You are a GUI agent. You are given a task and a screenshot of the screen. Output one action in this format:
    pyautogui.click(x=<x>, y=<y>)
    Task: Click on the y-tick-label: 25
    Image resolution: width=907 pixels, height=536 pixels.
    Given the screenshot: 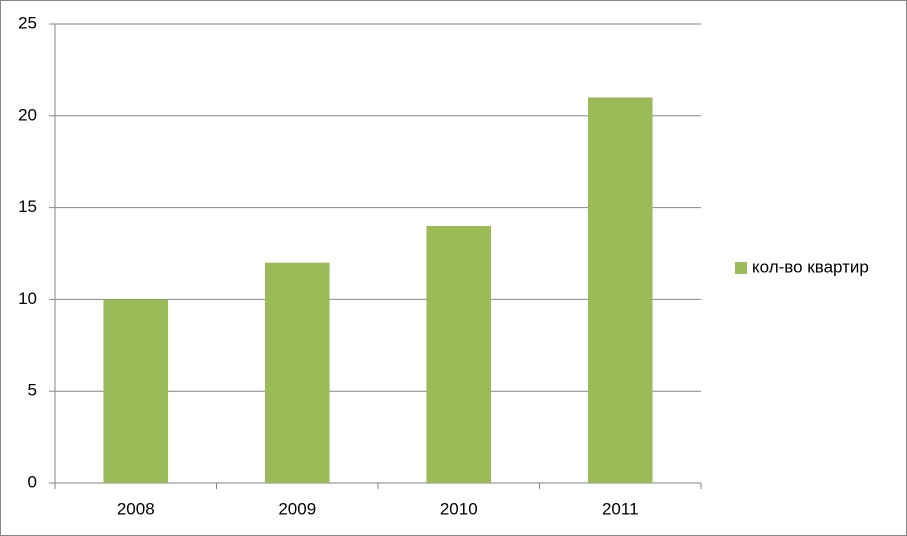 What is the action you would take?
    pyautogui.click(x=27, y=22)
    